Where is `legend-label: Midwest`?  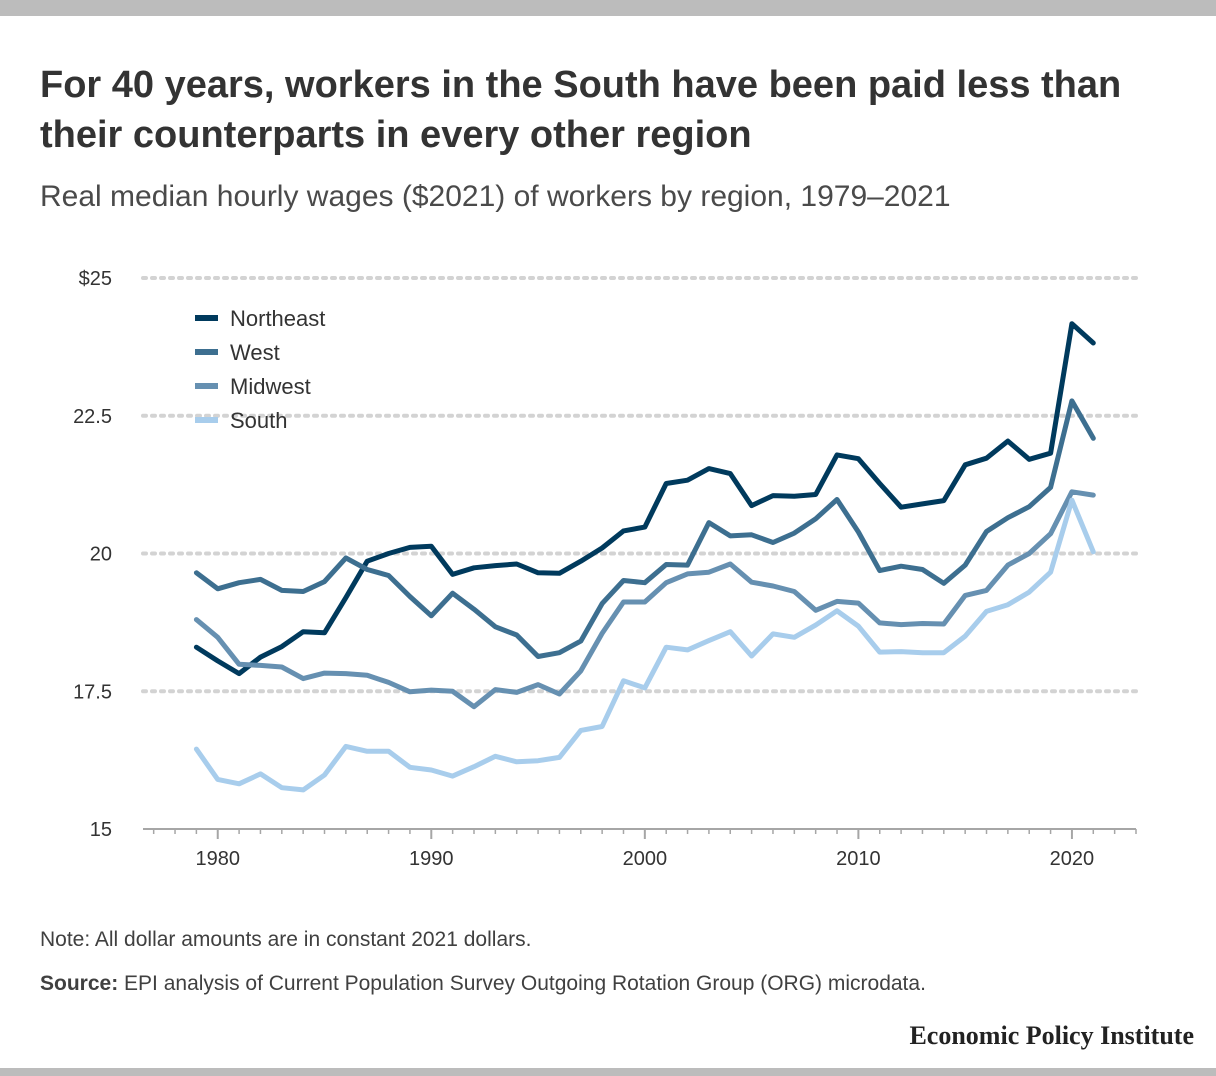 legend-label: Midwest is located at coordinates (270, 386).